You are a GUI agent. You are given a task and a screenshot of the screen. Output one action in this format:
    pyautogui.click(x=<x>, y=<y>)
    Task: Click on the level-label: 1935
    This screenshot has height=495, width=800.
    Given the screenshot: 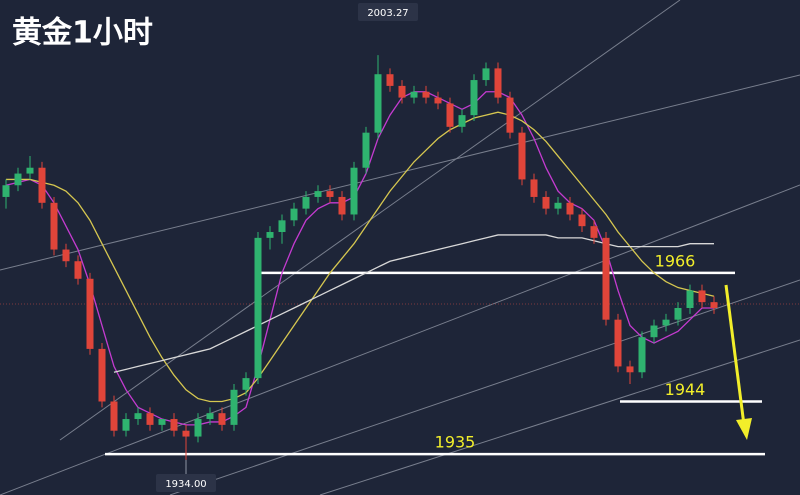 What is the action you would take?
    pyautogui.click(x=455, y=442)
    